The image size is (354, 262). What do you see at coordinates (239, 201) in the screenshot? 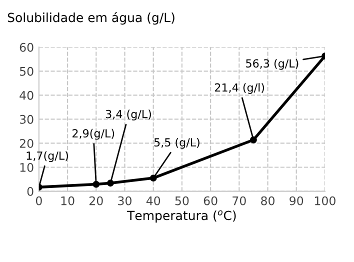
I see `x-tick-label: 70` at bounding box center [239, 201].